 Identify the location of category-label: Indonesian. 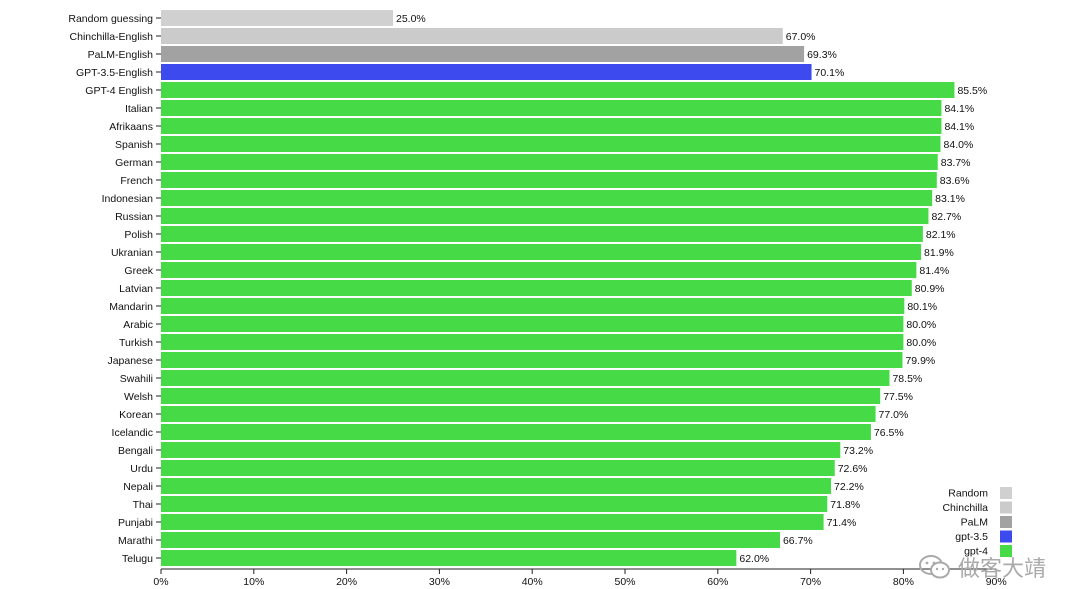
(128, 199).